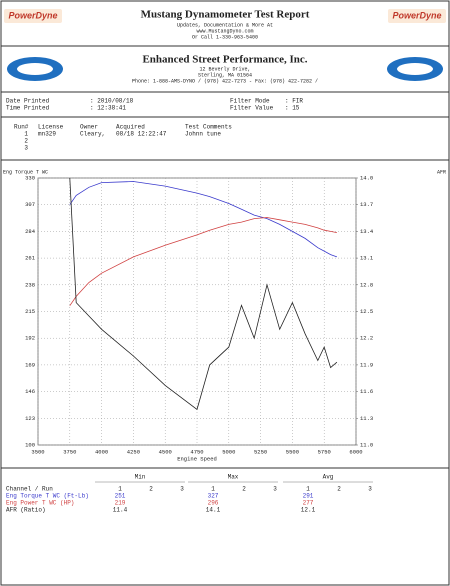 The width and height of the screenshot is (450, 586). What do you see at coordinates (324, 451) in the screenshot?
I see `x-tick-label: 5750` at bounding box center [324, 451].